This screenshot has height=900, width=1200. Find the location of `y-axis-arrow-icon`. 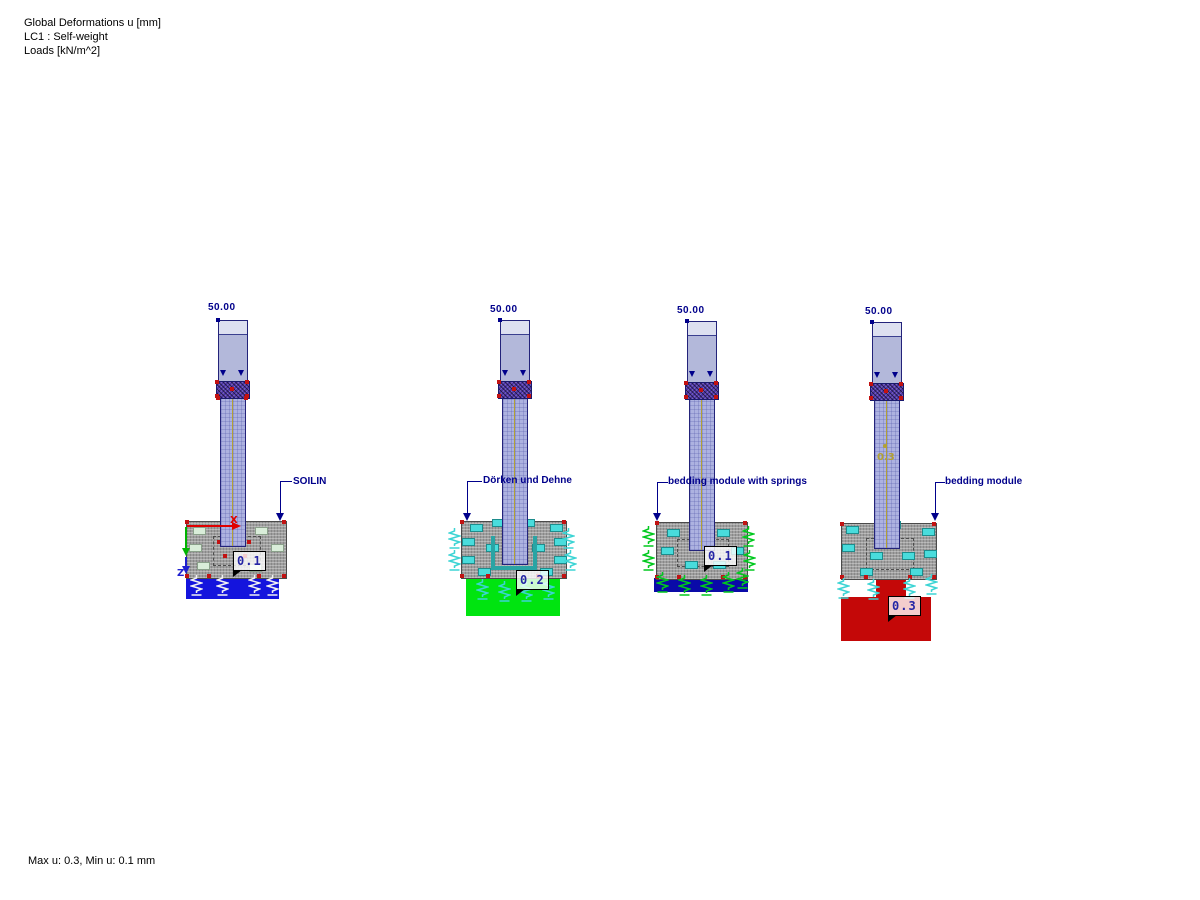

y-axis-arrow-icon is located at coordinates (186, 552).